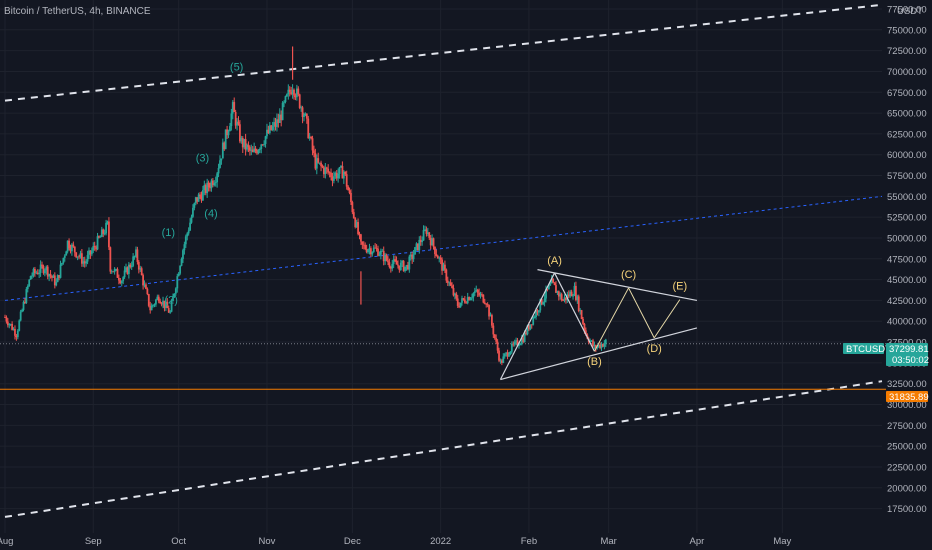 Image resolution: width=932 pixels, height=550 pixels. I want to click on price-tick-label: 52500.00, so click(907, 218).